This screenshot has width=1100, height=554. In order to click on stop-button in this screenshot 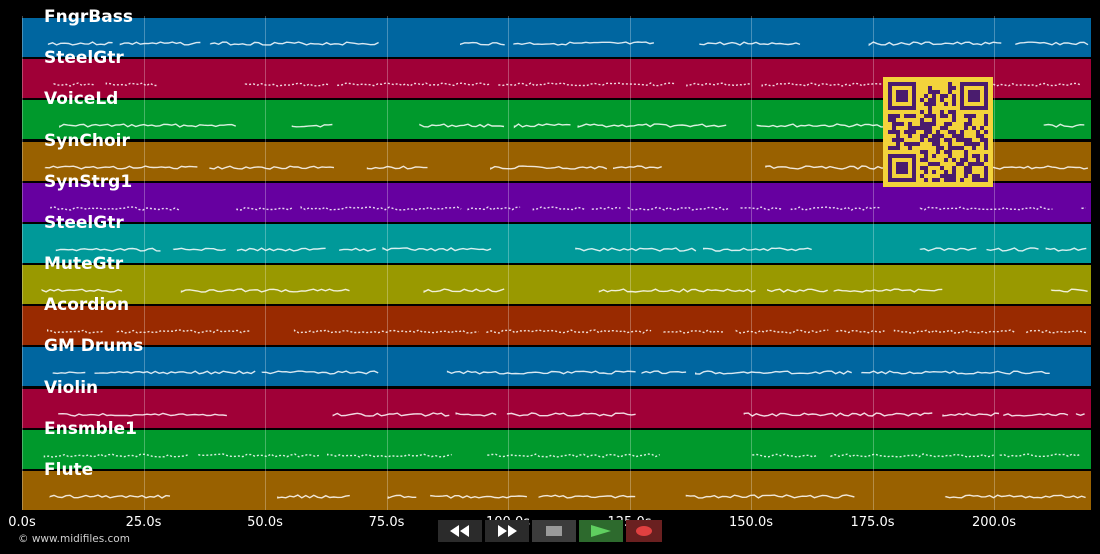, I will do `click(554, 531)`.